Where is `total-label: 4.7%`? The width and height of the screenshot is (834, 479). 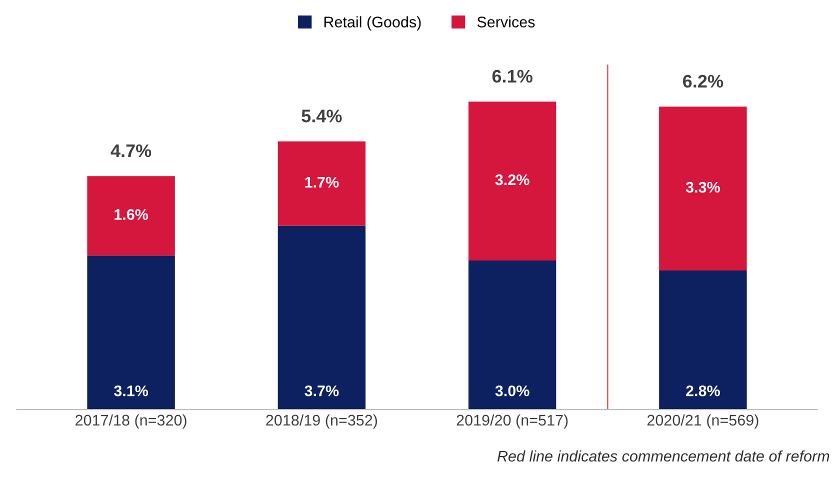 total-label: 4.7% is located at coordinates (131, 151).